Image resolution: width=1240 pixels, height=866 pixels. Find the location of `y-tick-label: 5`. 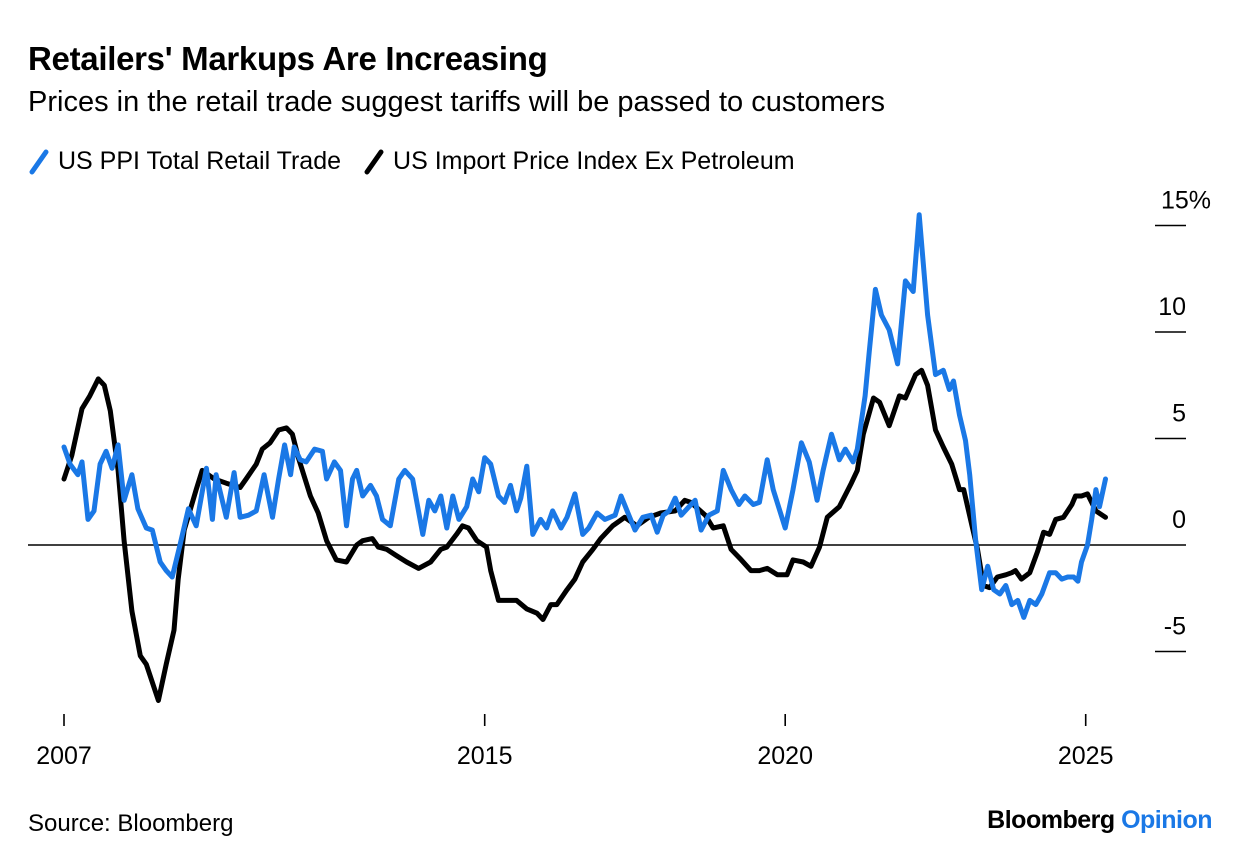

y-tick-label: 5 is located at coordinates (1179, 414).